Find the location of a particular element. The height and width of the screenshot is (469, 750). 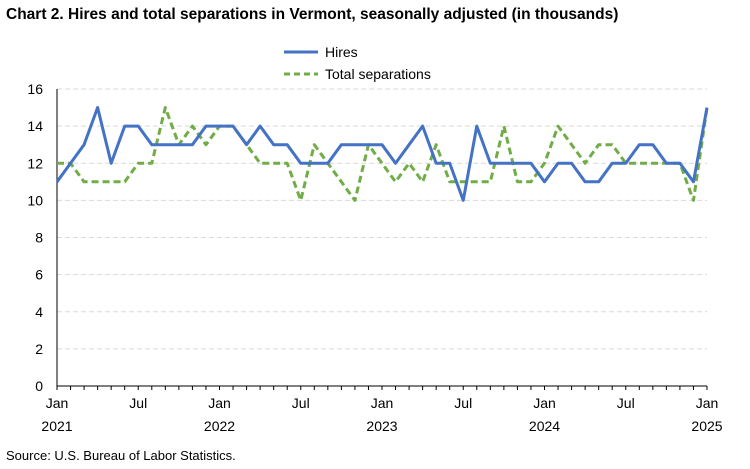

x-tick-label-year: 2025 is located at coordinates (706, 426).